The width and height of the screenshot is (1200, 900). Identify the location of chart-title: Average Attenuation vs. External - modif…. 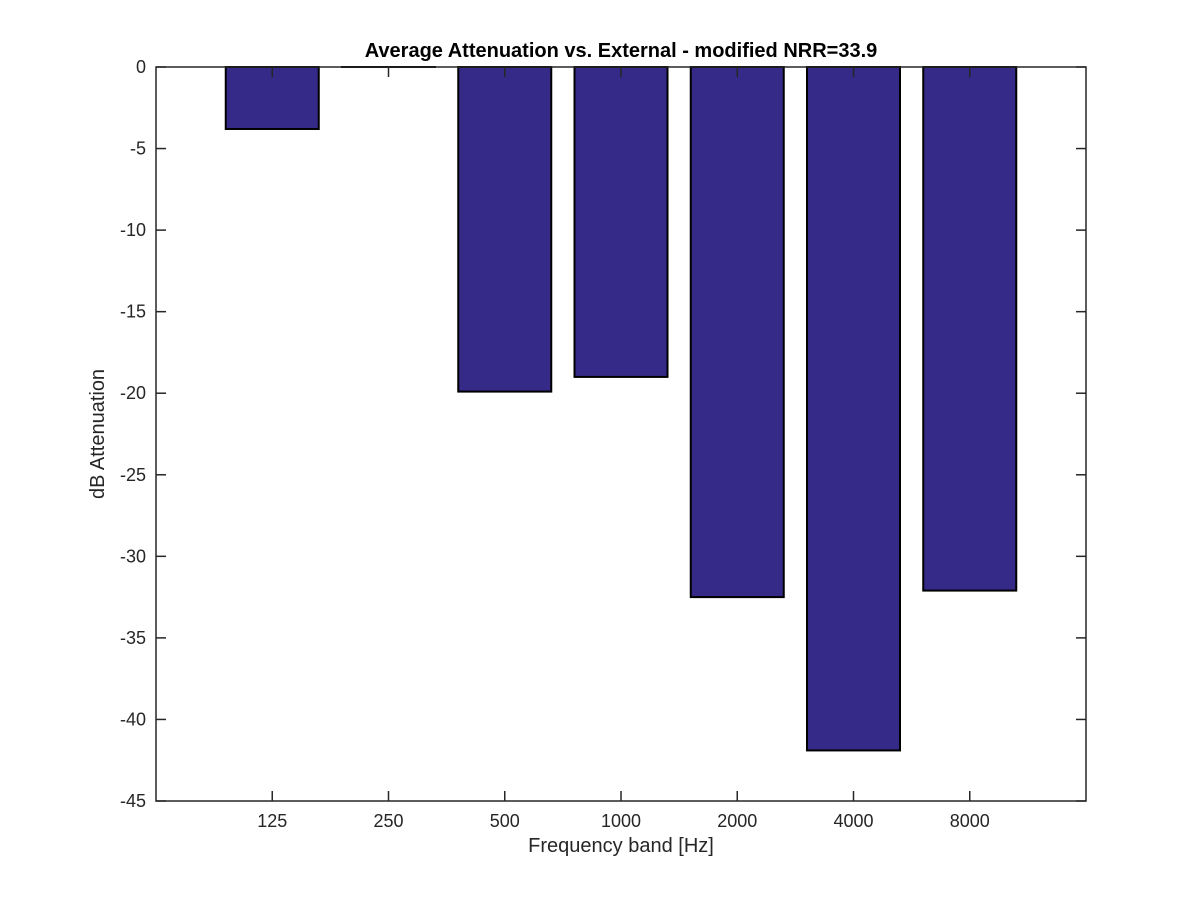
(621, 51).